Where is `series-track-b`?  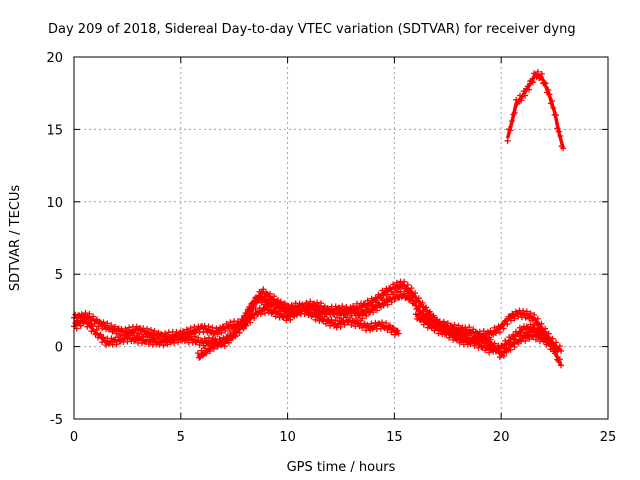 series-track-b is located at coordinates (236, 318).